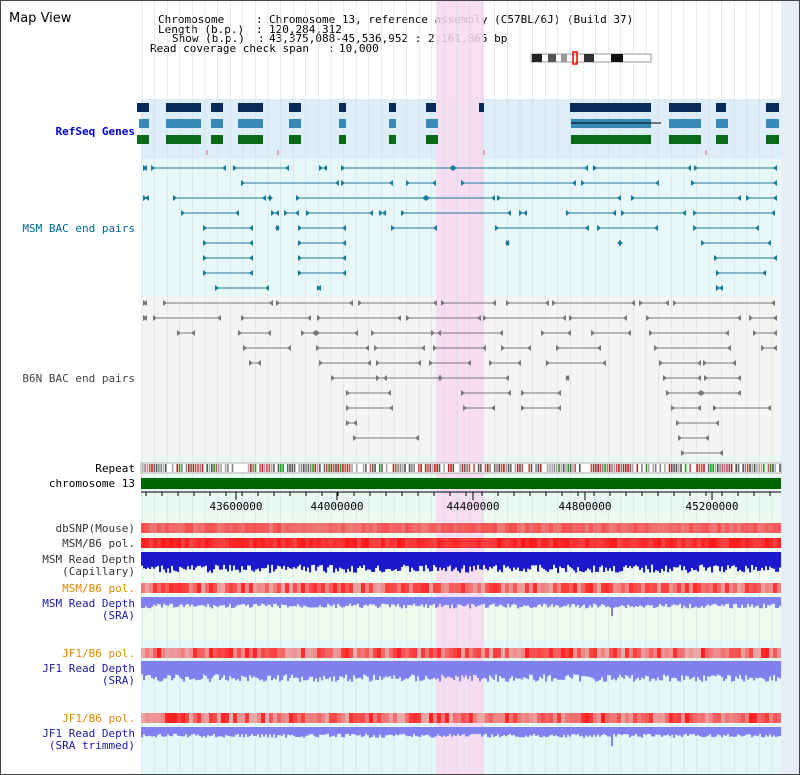  I want to click on track-label-msm-bac: MSM BAC end pairs, so click(78, 228).